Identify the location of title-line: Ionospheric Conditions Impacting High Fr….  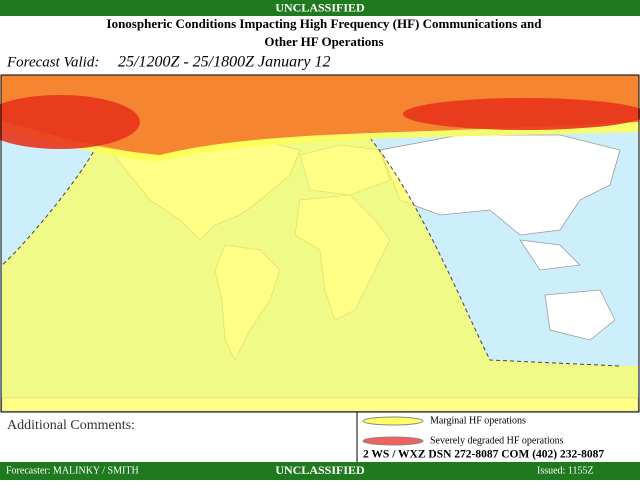
(325, 23).